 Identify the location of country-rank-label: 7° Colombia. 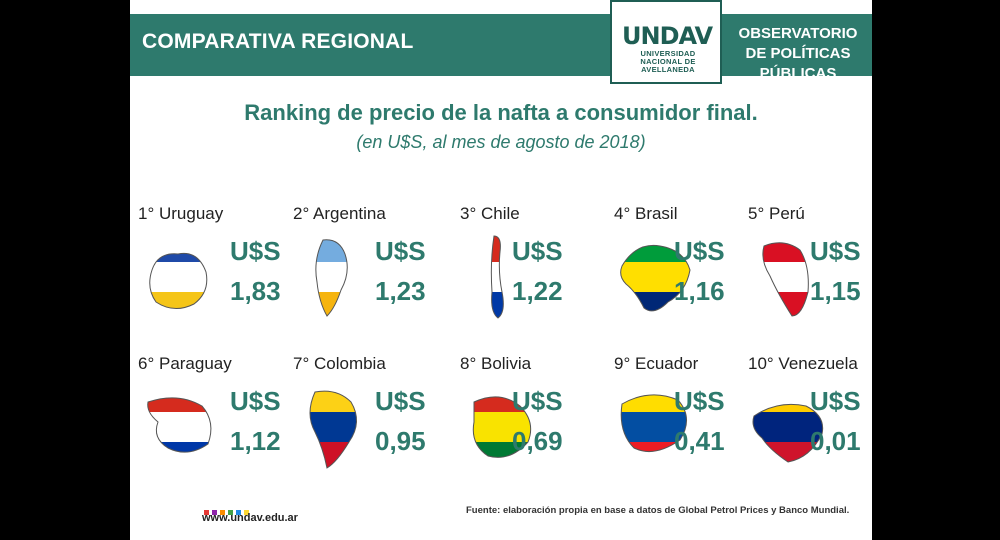
(339, 363).